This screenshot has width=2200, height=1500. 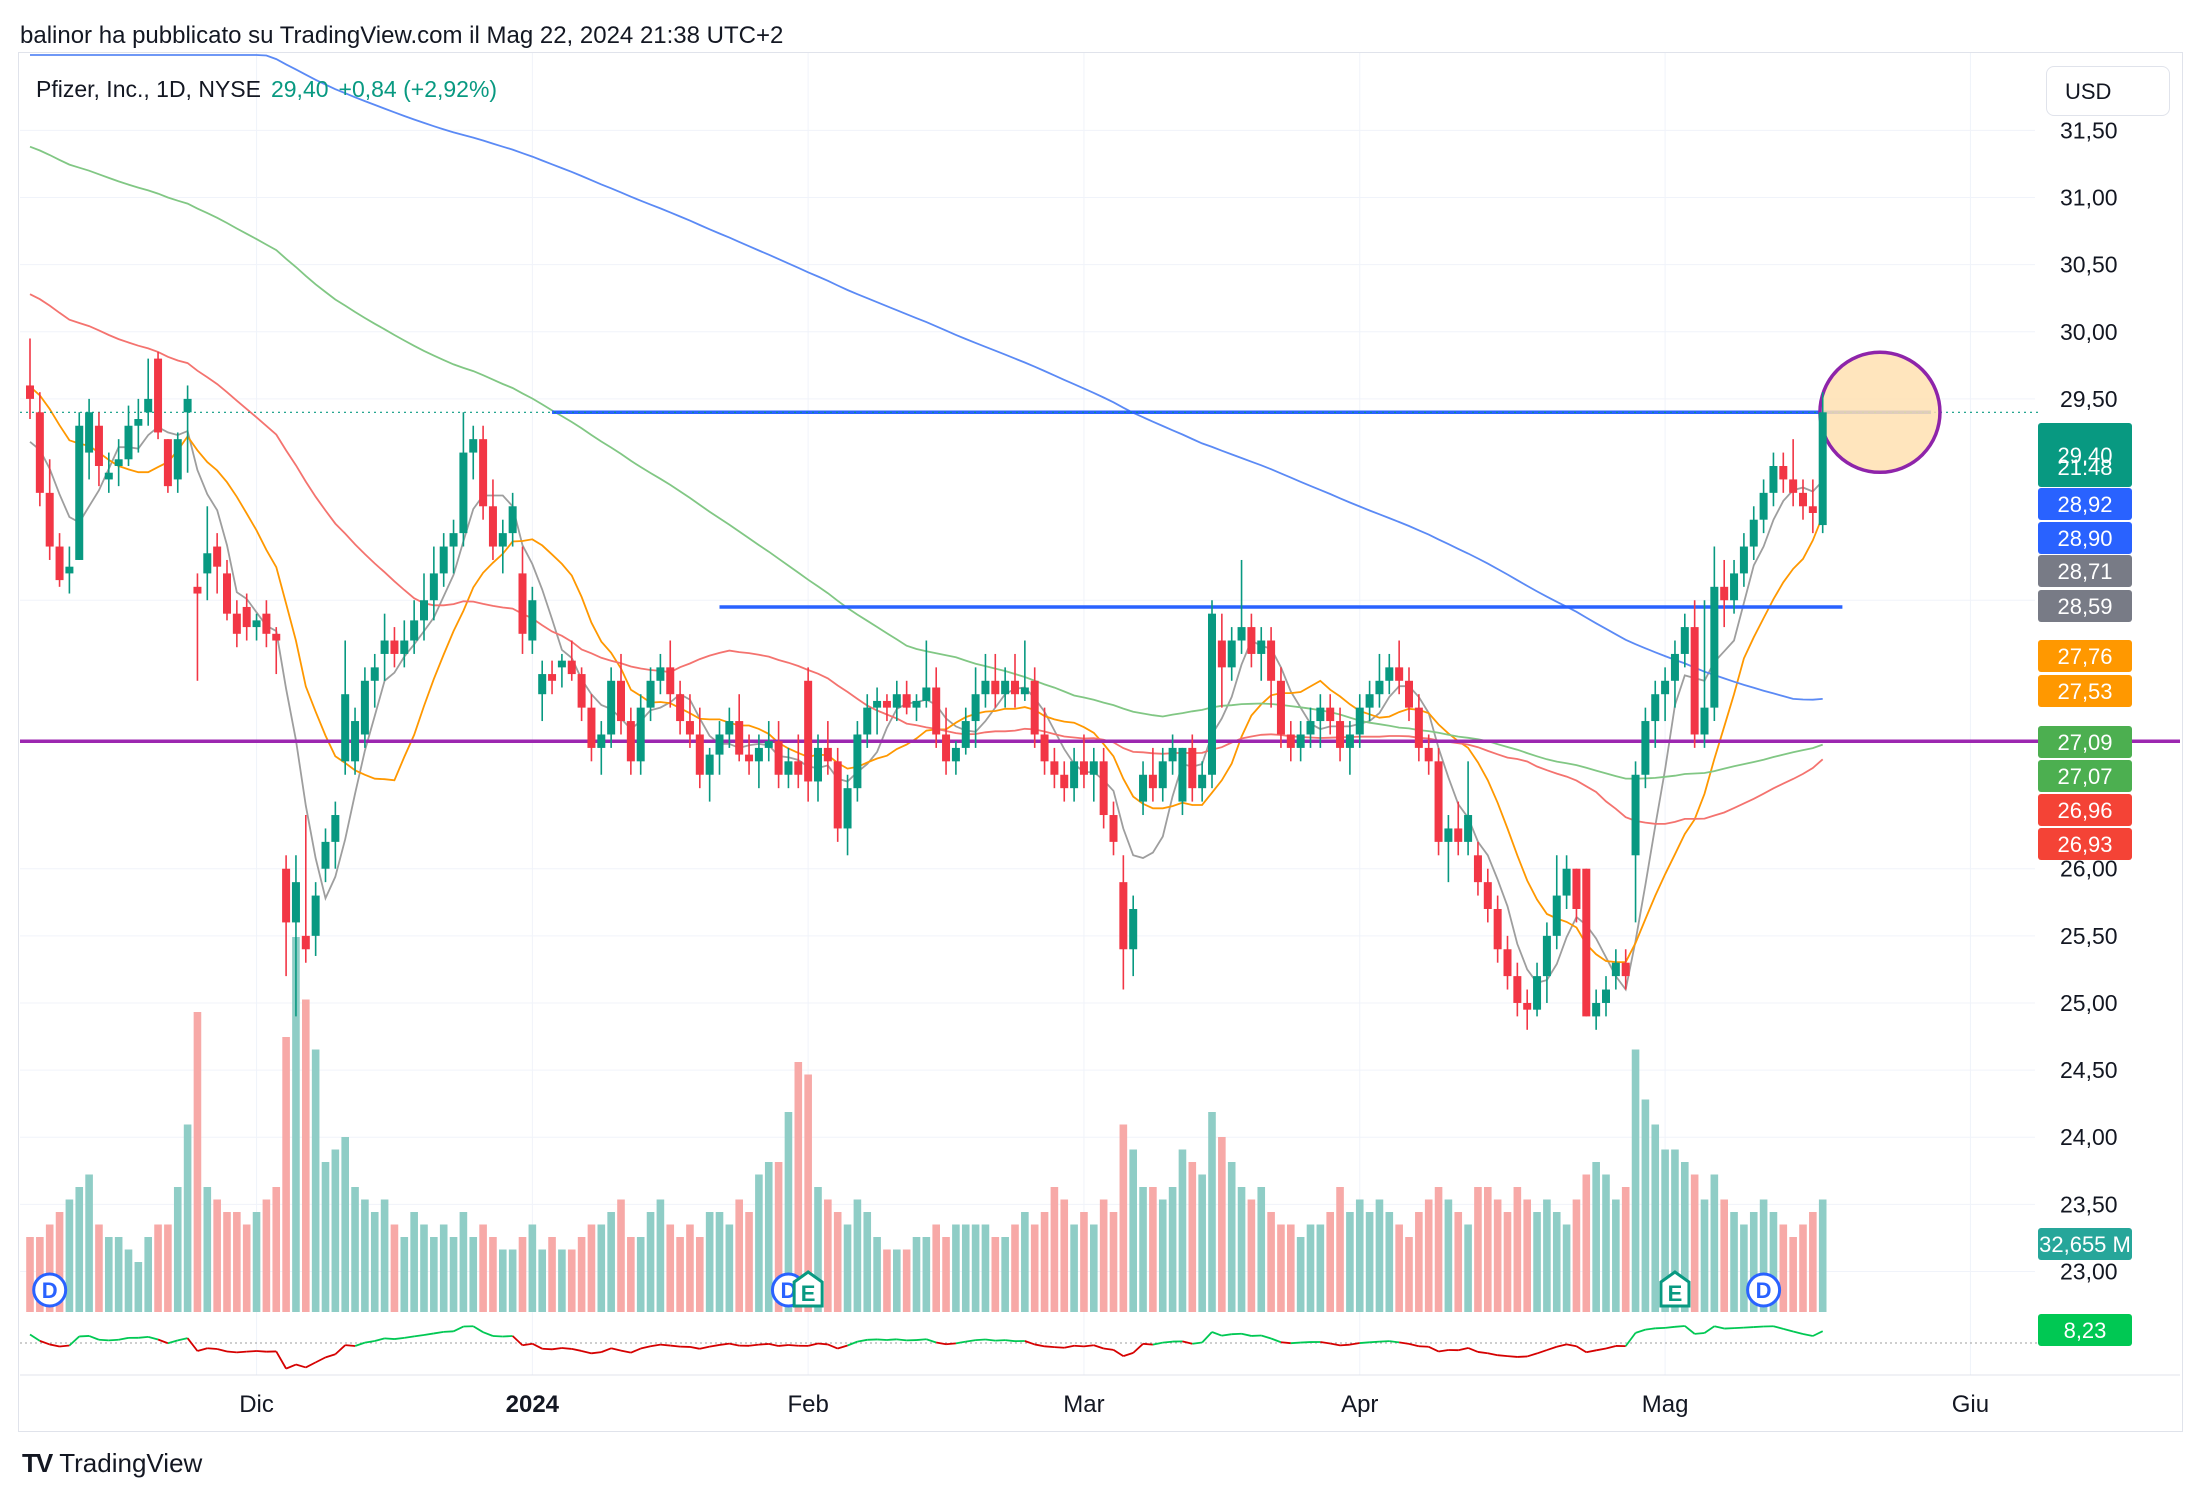 I want to click on ma-tag-gray: 28,71, so click(x=2085, y=571).